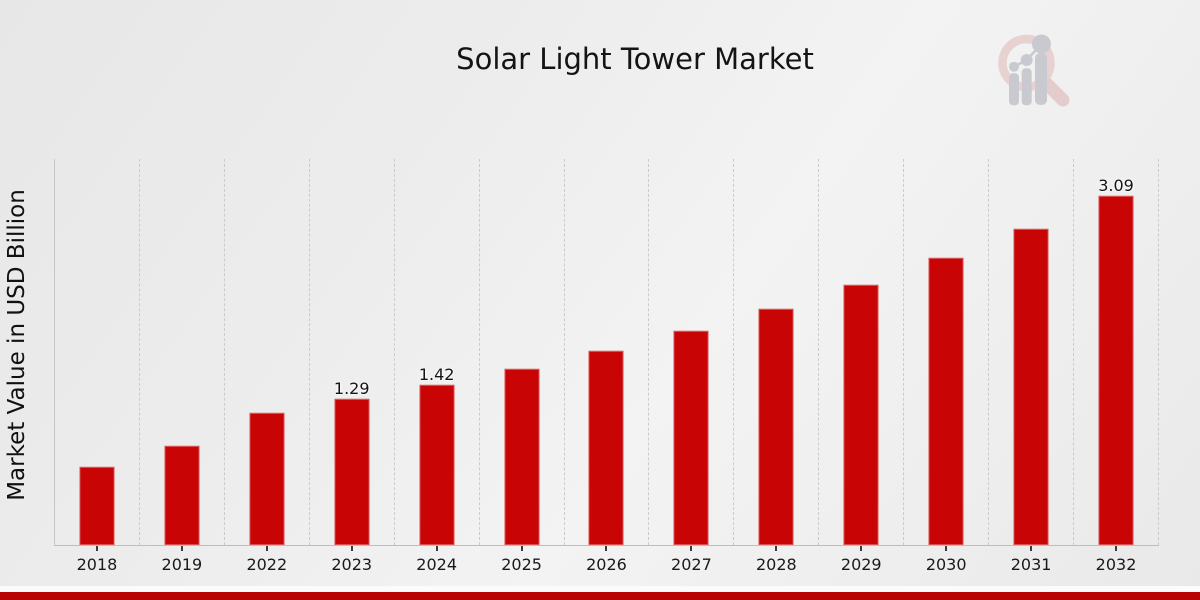 This screenshot has height=600, width=1200. Describe the element at coordinates (521, 564) in the screenshot. I see `x-axis-label-2025: 2025` at that location.